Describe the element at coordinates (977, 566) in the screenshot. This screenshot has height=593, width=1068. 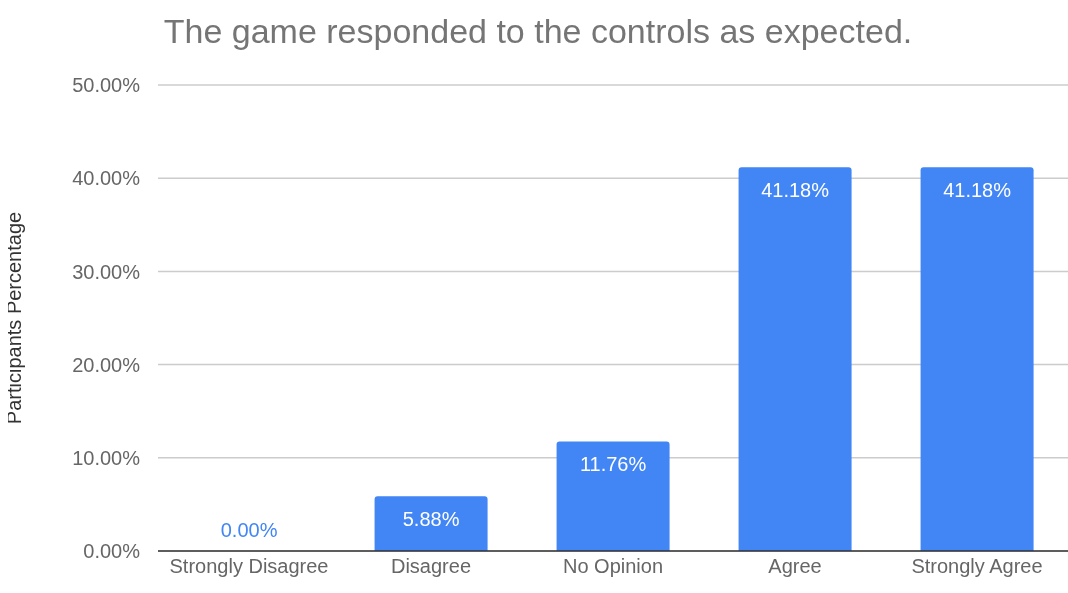
I see `x-tick-label: Strongly Agree` at that location.